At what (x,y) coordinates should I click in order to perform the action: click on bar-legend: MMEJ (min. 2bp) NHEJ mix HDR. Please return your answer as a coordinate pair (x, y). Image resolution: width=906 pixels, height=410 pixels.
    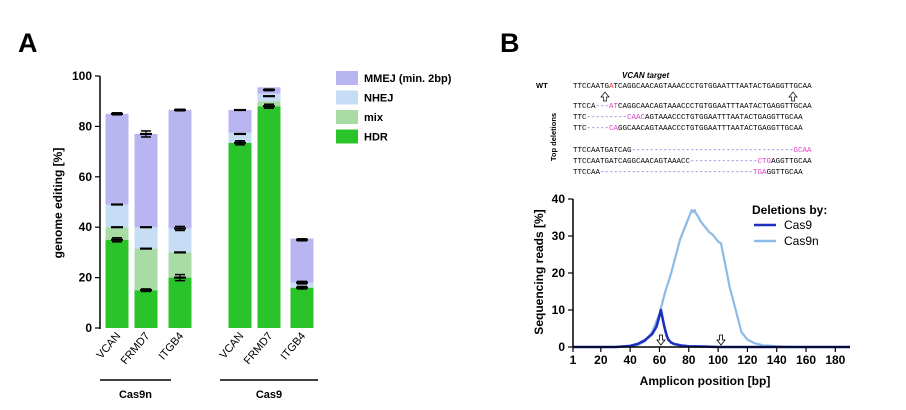
    Looking at the image, I should click on (394, 107).